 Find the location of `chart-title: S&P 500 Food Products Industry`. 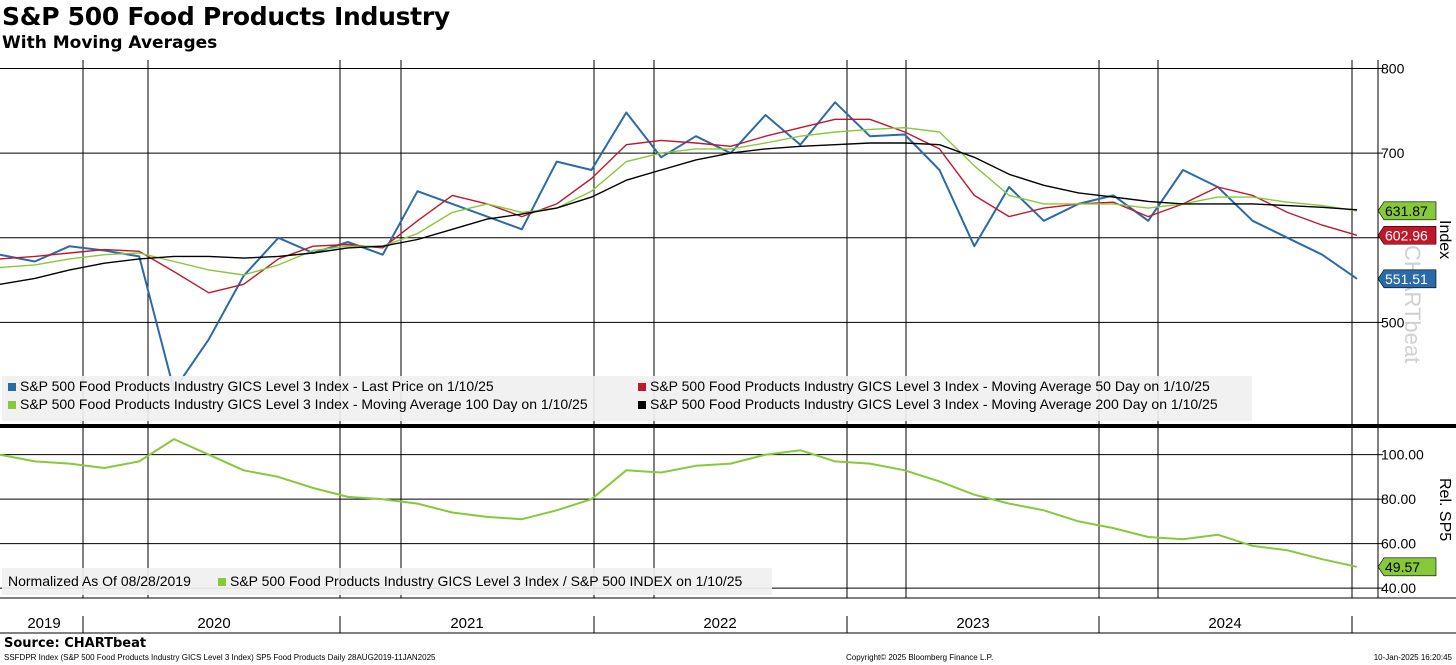

chart-title: S&P 500 Food Products Industry is located at coordinates (226, 16).